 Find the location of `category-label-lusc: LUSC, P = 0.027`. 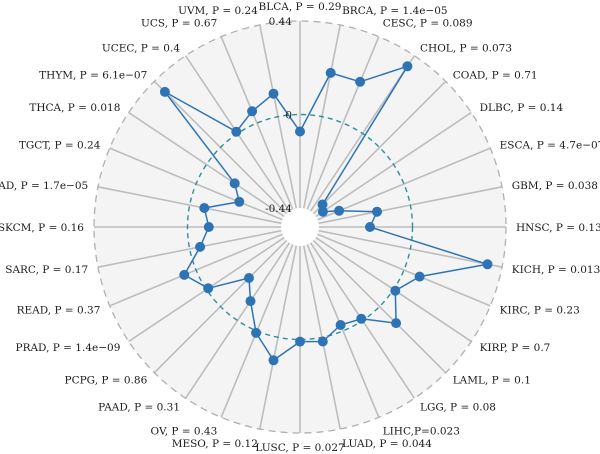

category-label-lusc: LUSC, P = 0.027 is located at coordinates (299, 448).